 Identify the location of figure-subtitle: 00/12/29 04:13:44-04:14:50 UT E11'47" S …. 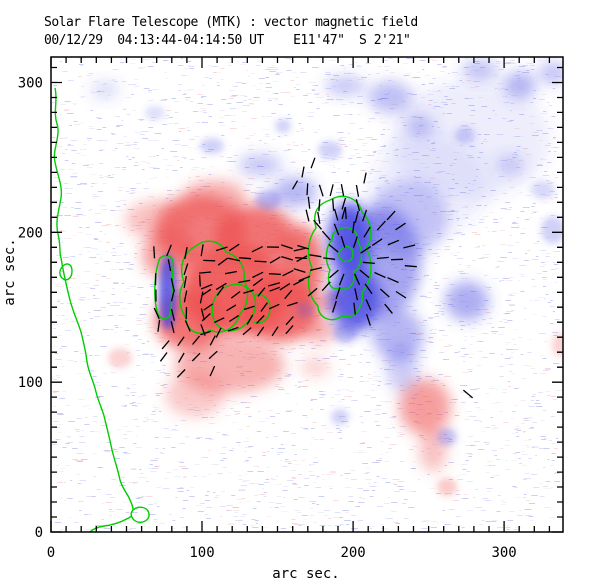
(227, 40).